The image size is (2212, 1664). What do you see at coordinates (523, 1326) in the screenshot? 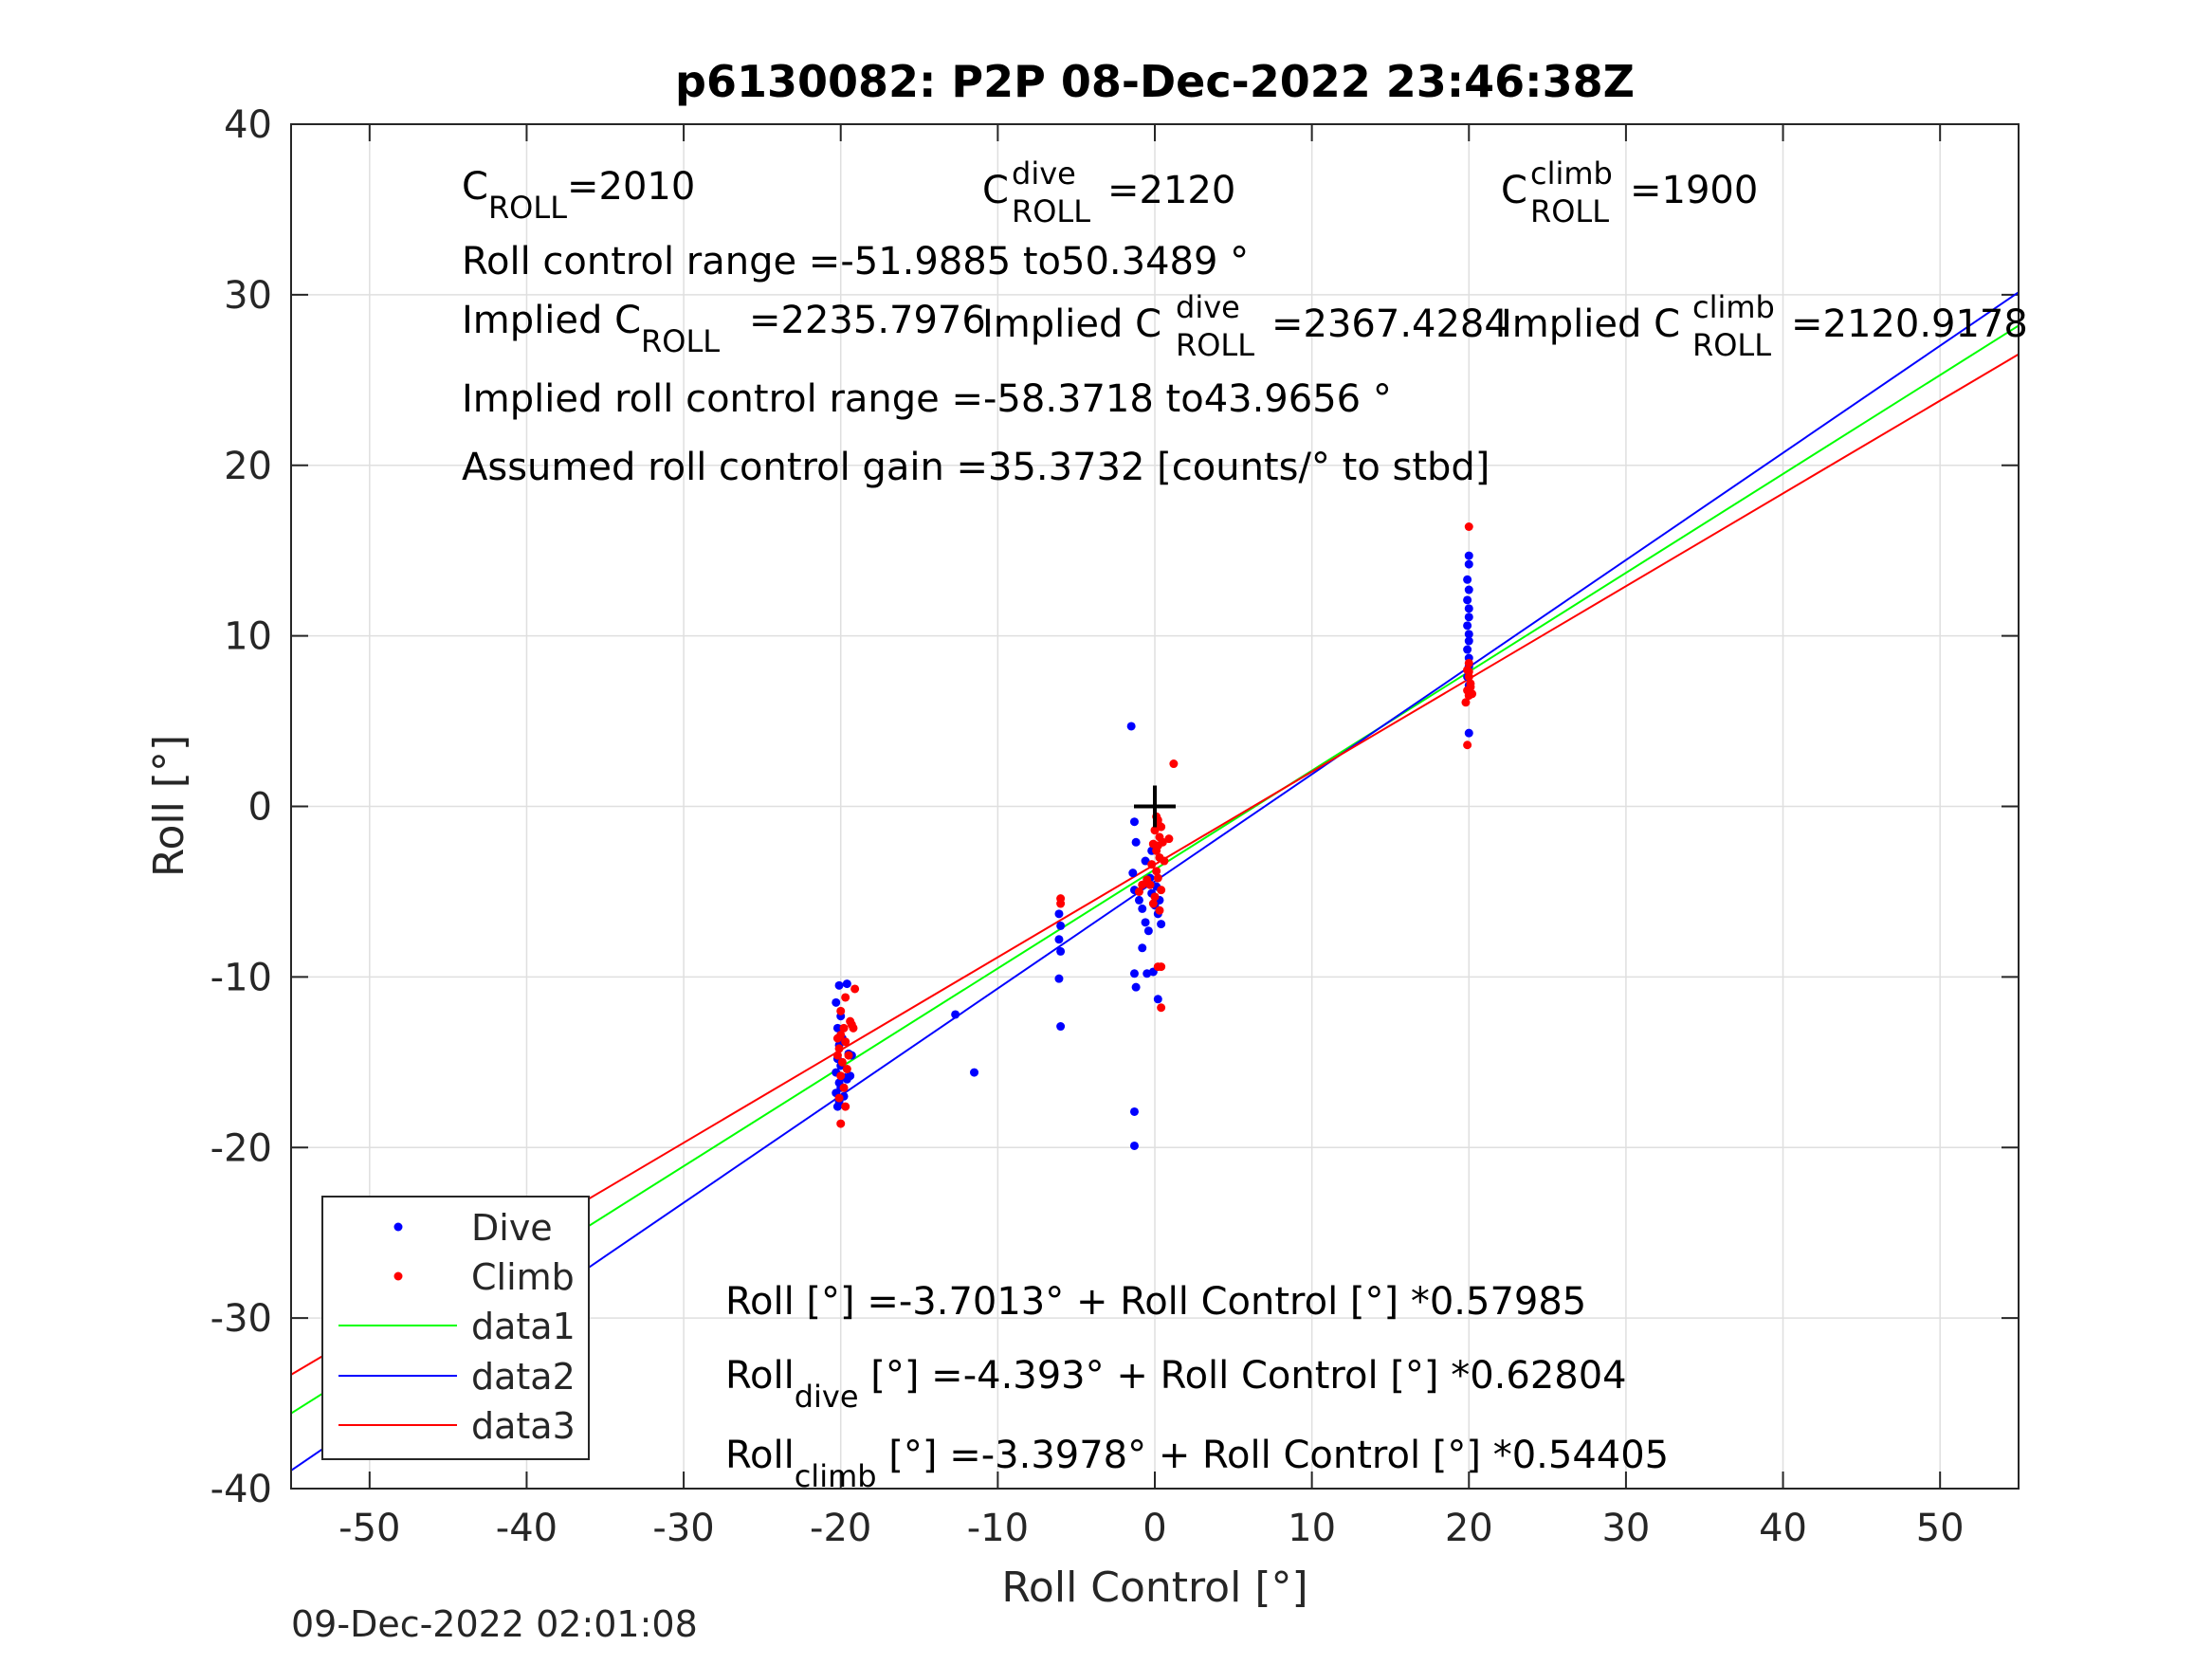
I see `legend-data1-label: data1` at bounding box center [523, 1326].